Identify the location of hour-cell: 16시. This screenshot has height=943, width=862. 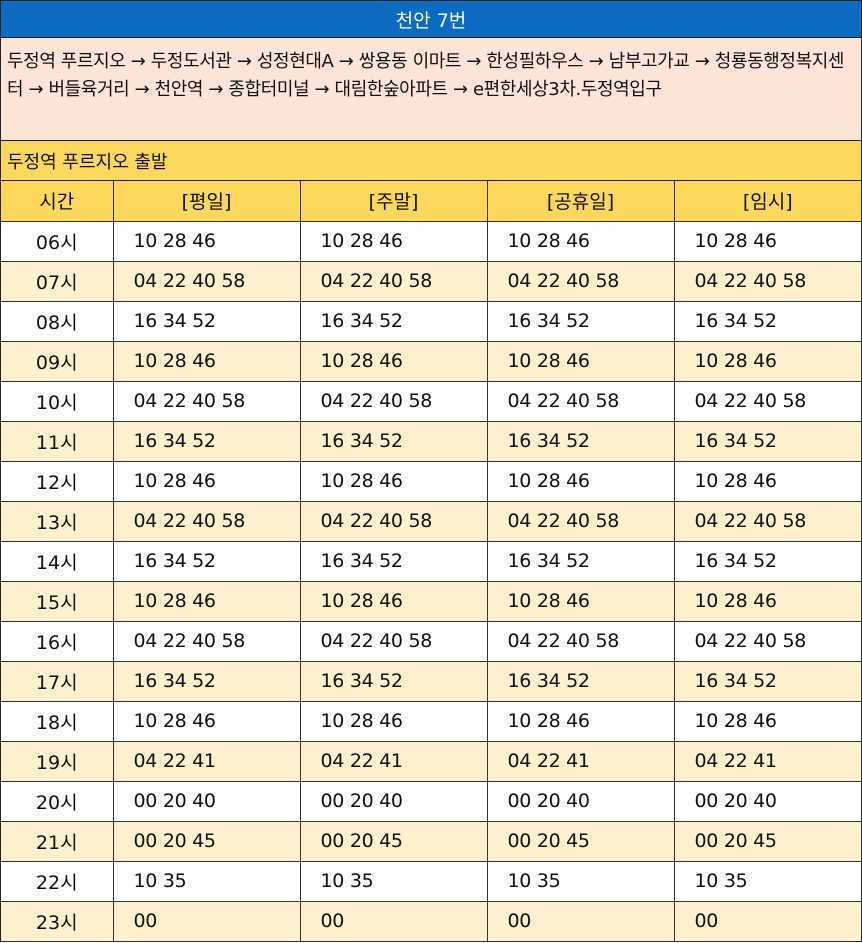
(57, 641).